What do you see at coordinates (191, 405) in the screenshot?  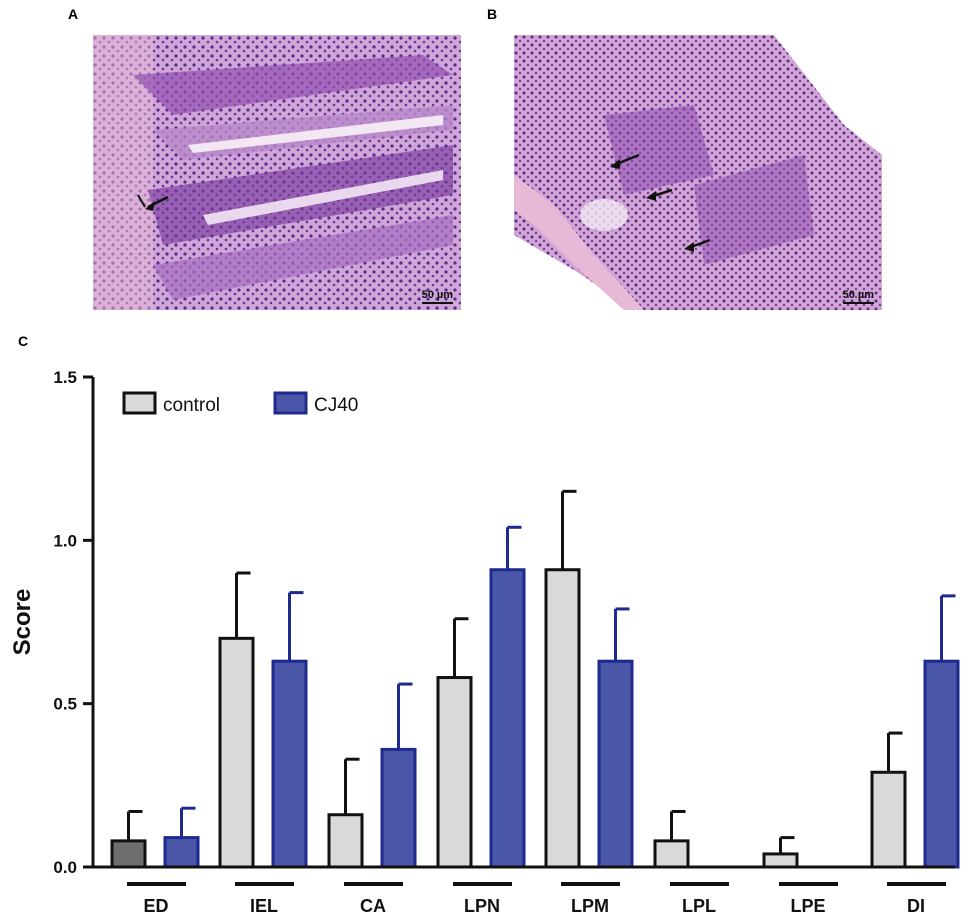 I see `legend-label-control: control` at bounding box center [191, 405].